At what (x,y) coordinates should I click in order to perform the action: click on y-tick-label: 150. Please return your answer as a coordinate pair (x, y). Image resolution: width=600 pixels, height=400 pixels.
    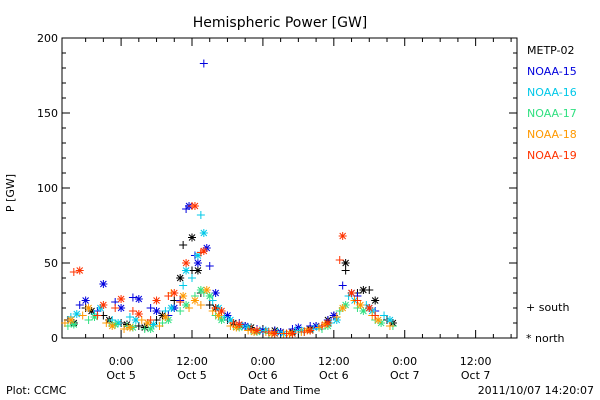
    Looking at the image, I should click on (47, 113).